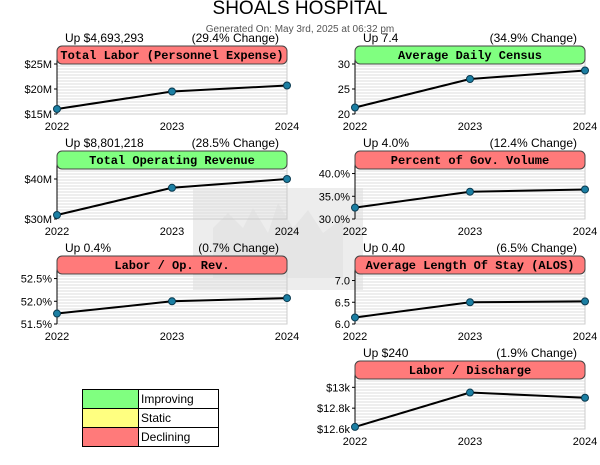  Describe the element at coordinates (104, 143) in the screenshot. I see `summary-change-left: Up $8,801,218` at that location.